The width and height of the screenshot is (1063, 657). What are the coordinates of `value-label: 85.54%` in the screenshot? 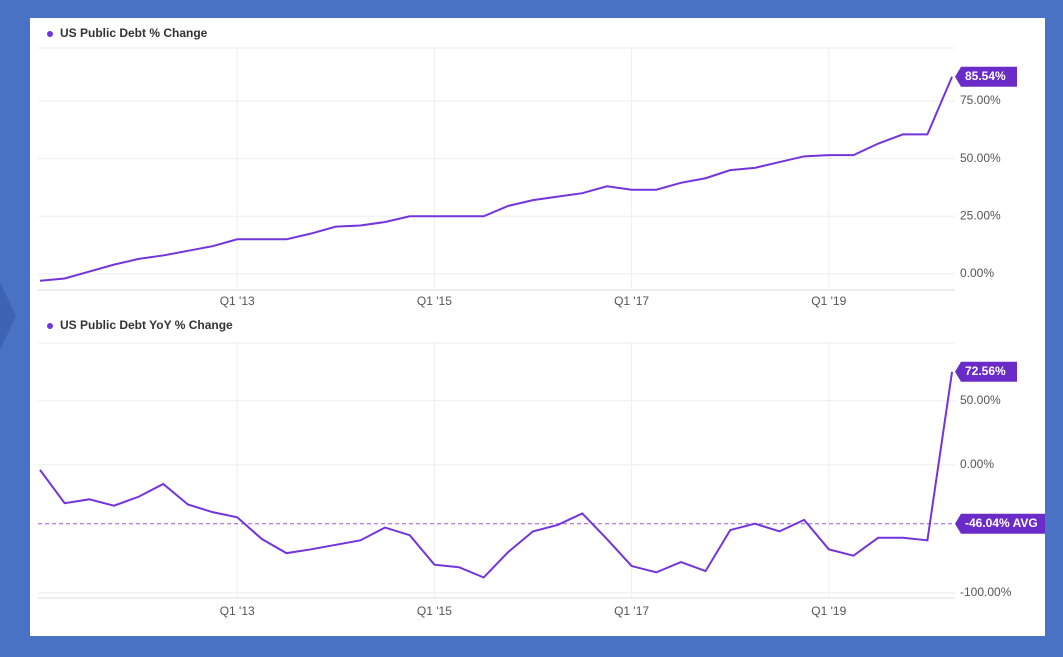 It's located at (985, 76).